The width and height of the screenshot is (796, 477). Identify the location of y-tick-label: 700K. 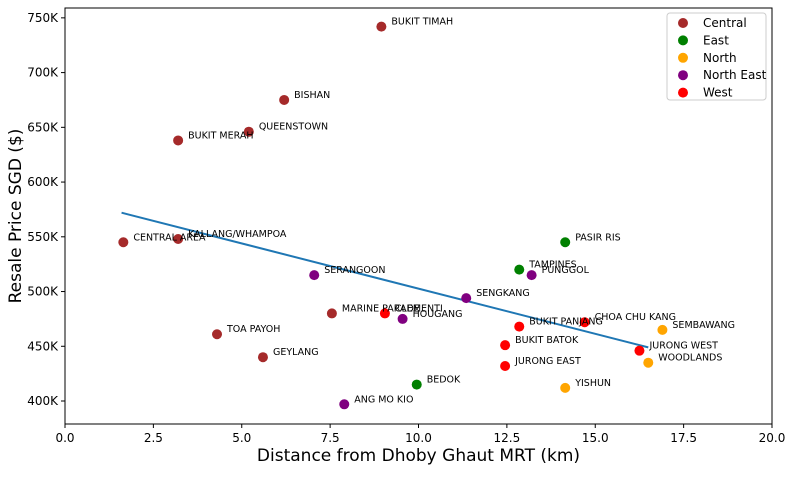
(43, 73).